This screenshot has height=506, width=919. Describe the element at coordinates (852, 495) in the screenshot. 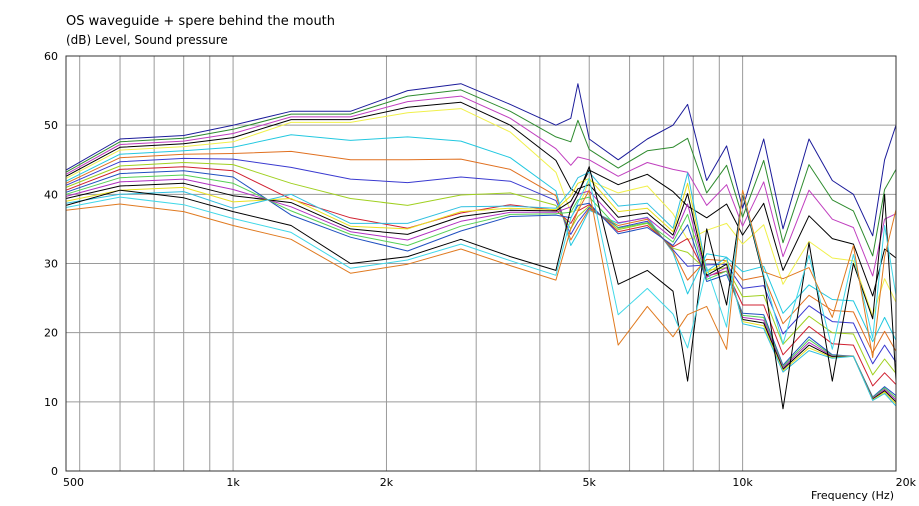

I see `x-axis-label: Frequency (Hz)` at that location.